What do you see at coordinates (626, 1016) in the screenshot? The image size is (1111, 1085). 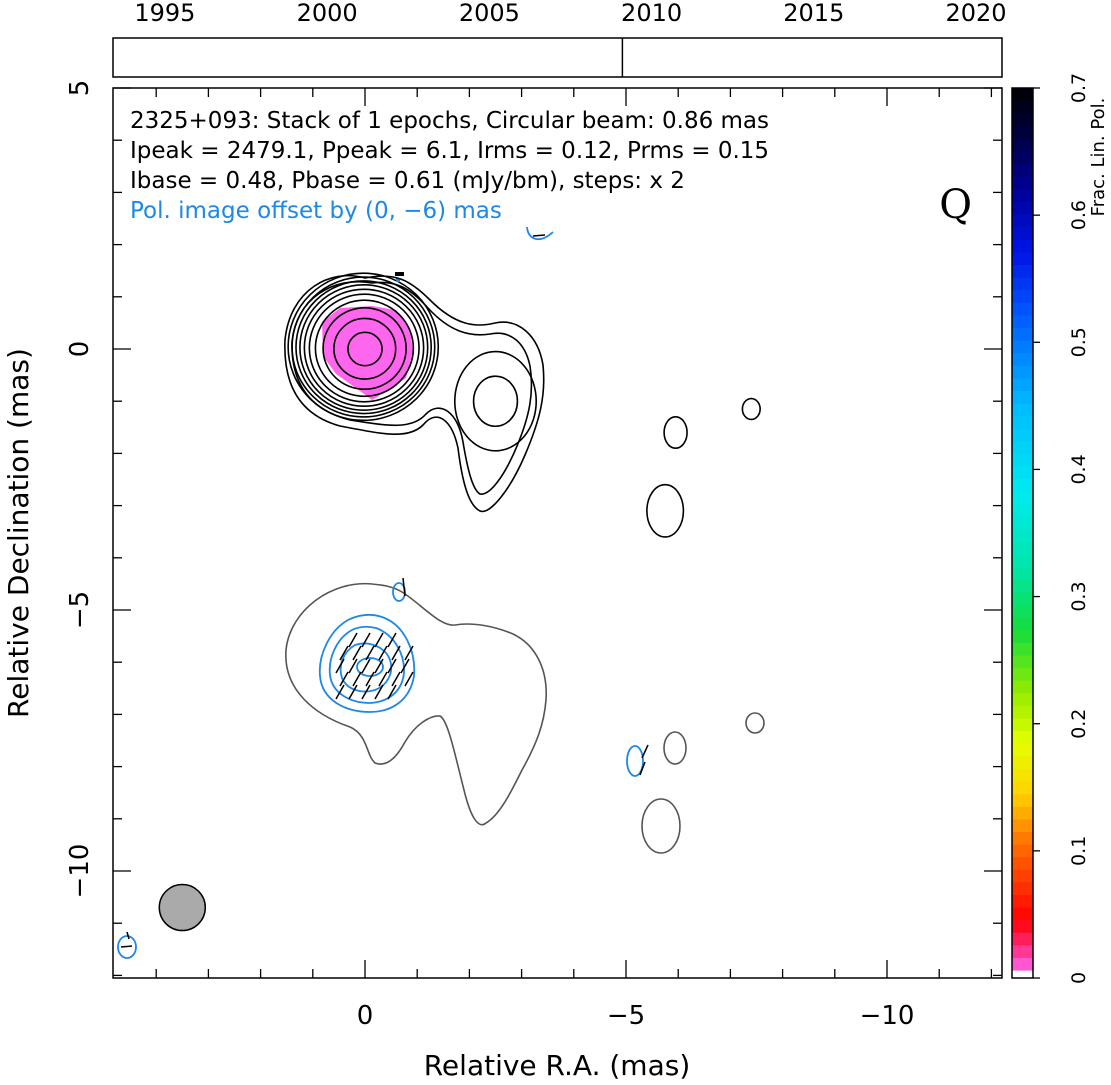 I see `x-tick-label: −5` at bounding box center [626, 1016].